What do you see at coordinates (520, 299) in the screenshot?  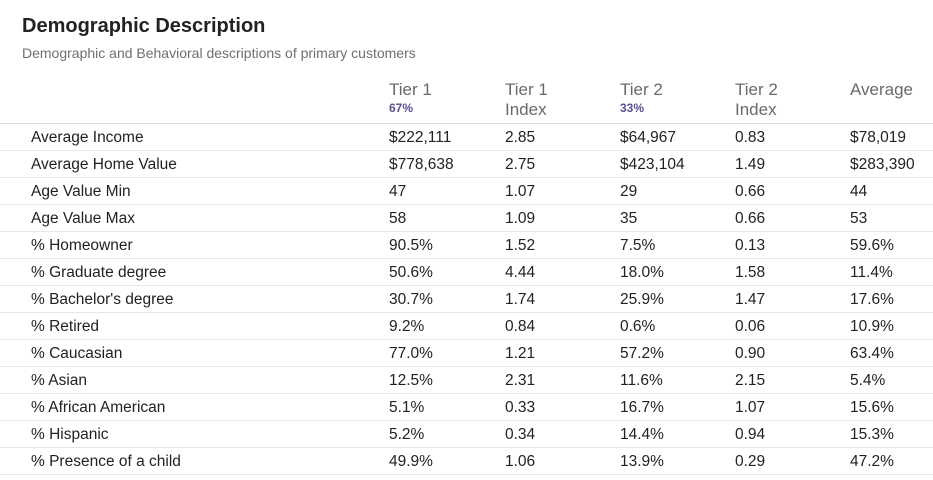 I see `table-cell: 1.74` at bounding box center [520, 299].